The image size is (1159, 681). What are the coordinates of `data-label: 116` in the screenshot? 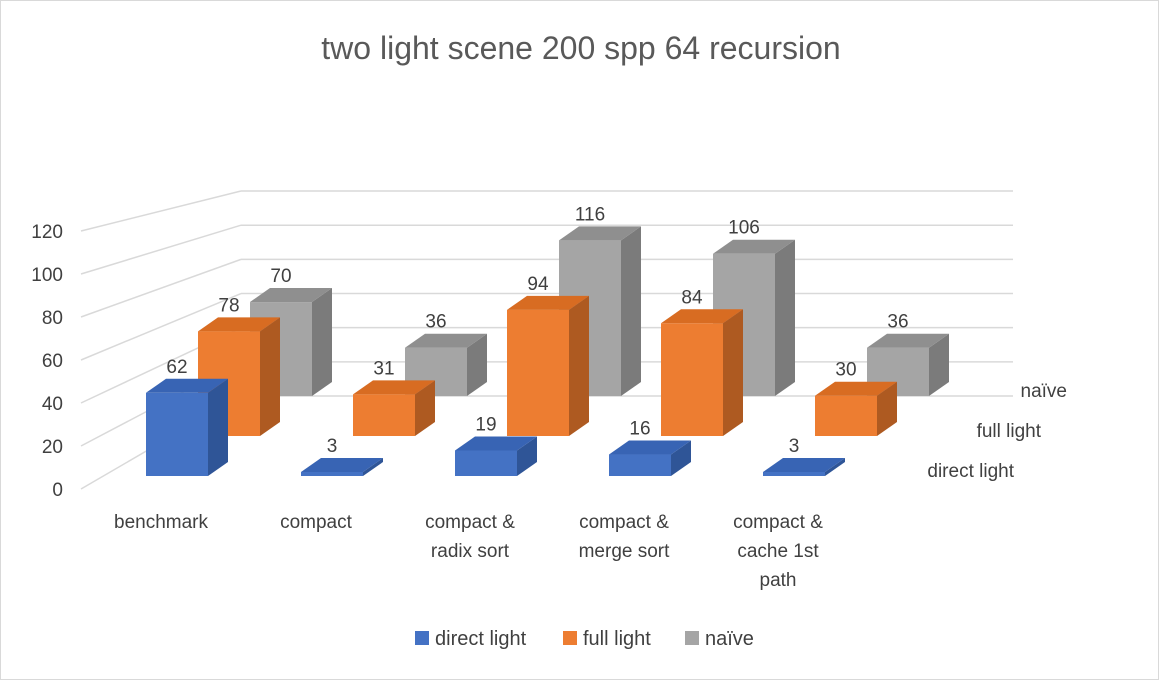 It's located at (590, 214).